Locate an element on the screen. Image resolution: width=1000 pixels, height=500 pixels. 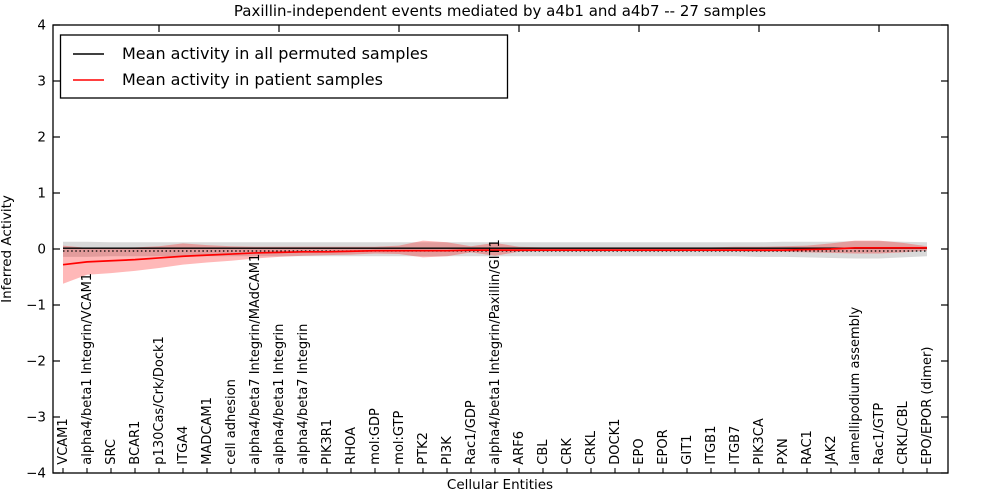
x-tick-label: Rac1/GTP is located at coordinates (879, 434).